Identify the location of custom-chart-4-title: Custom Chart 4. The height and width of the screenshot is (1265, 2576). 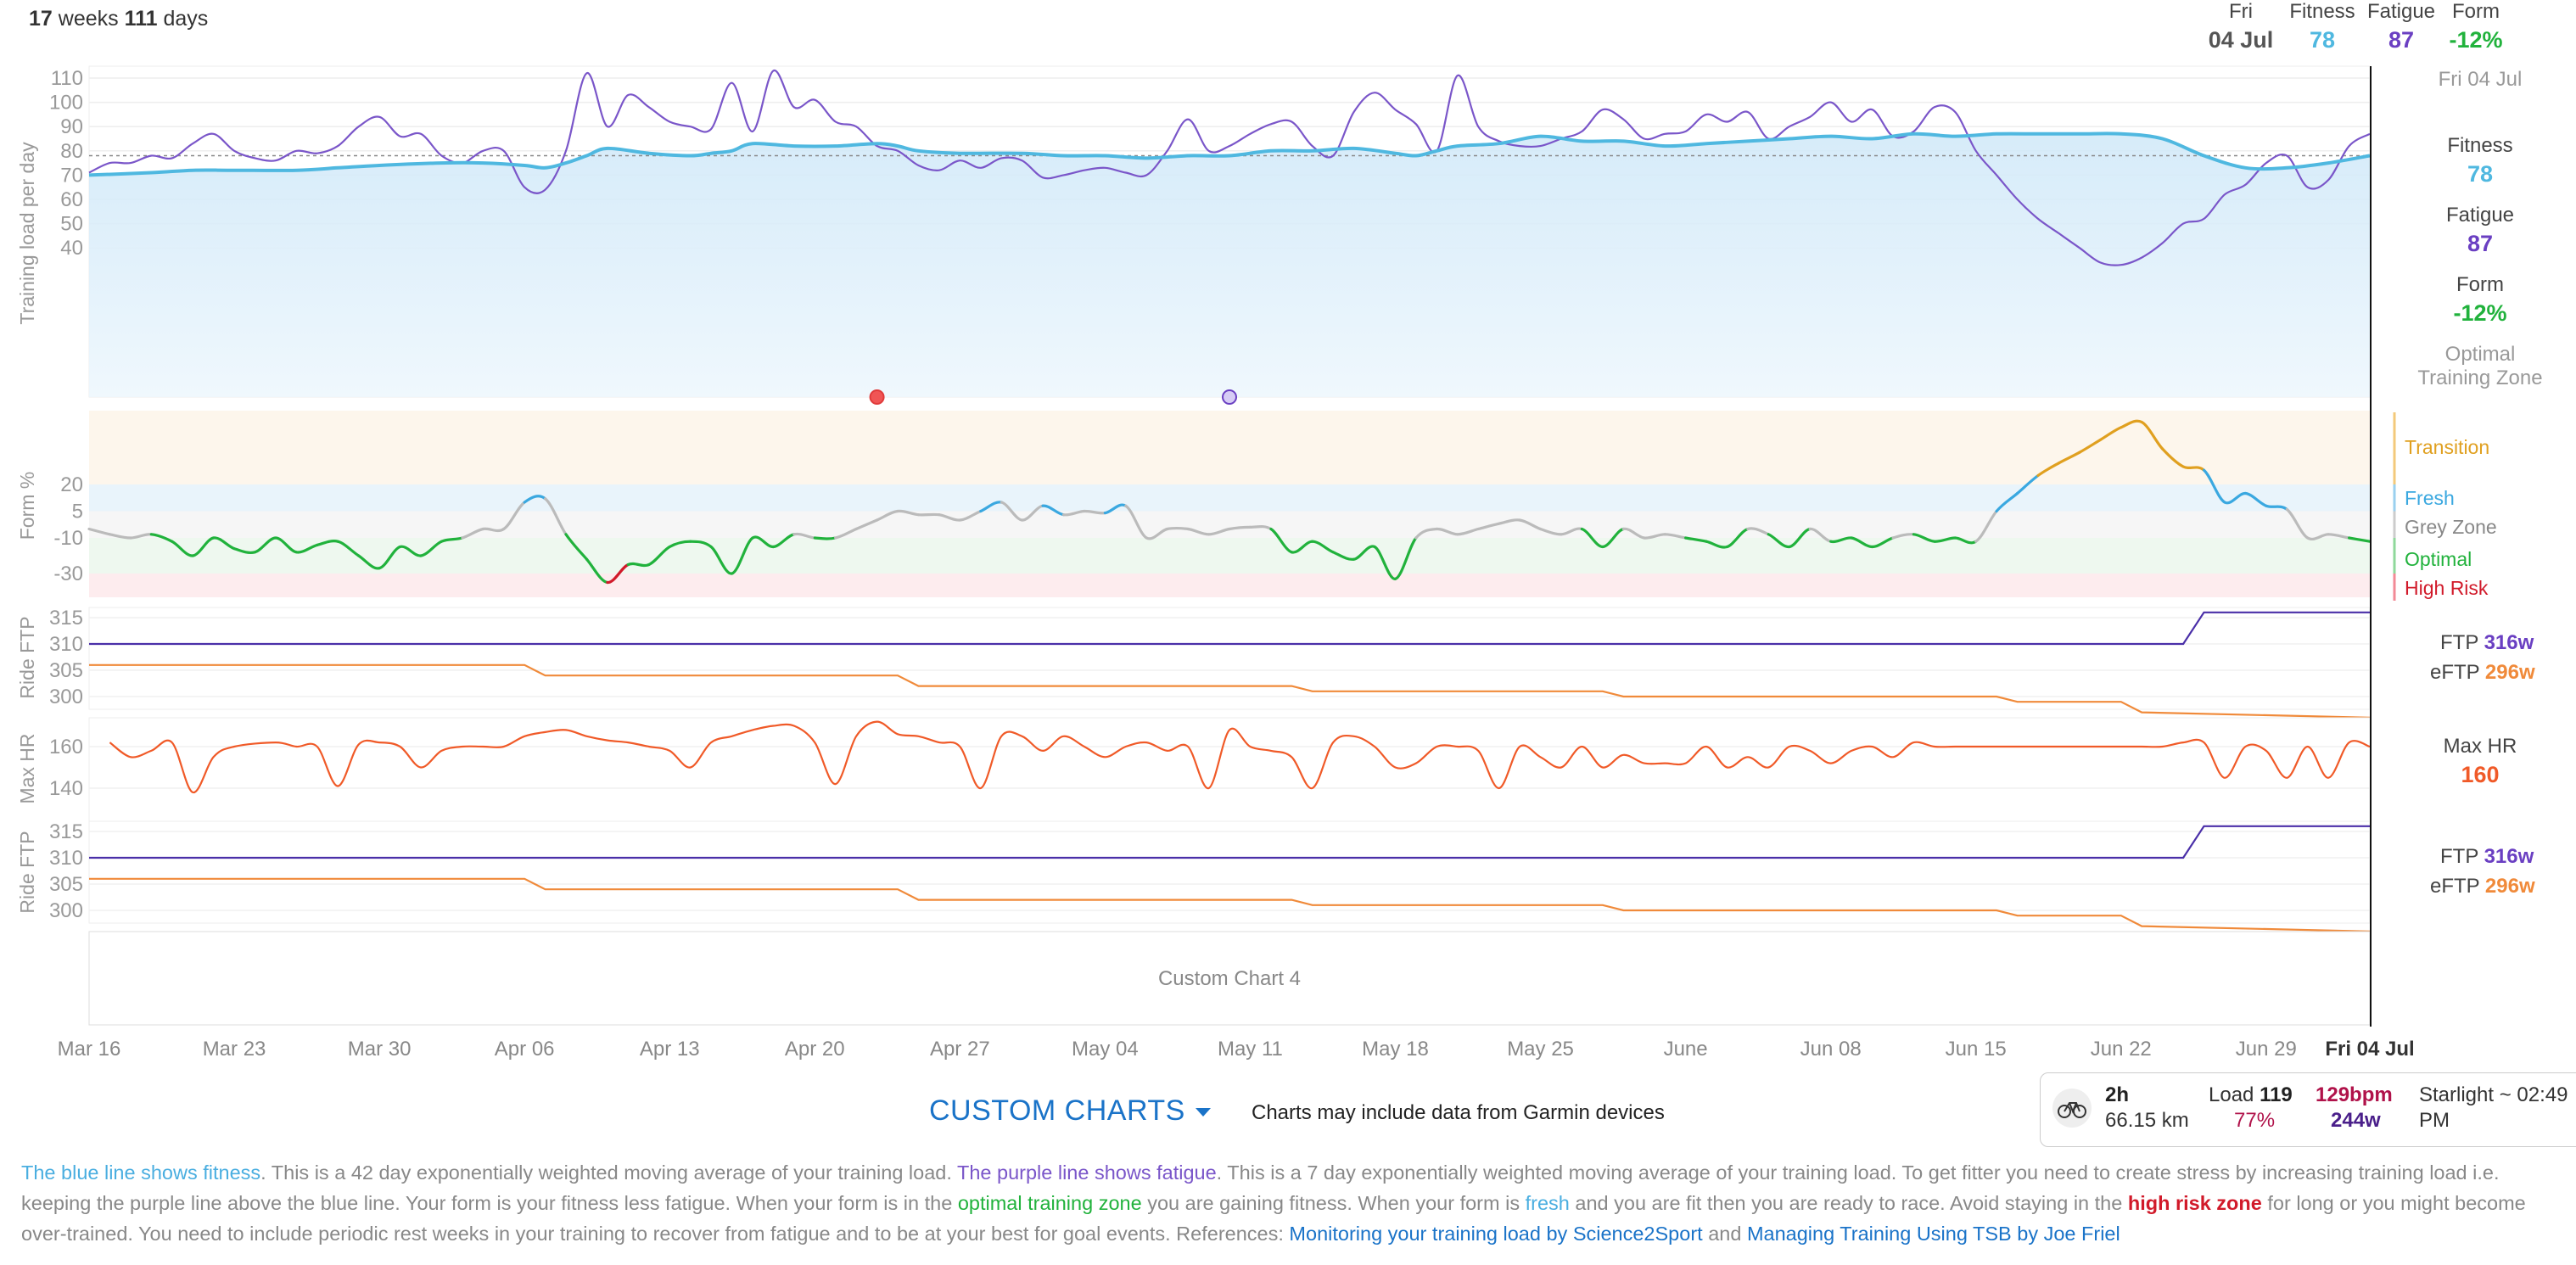
(1230, 978).